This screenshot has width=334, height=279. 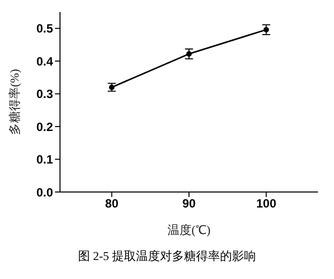 I want to click on y-tick-label: 0.1, so click(x=45, y=159).